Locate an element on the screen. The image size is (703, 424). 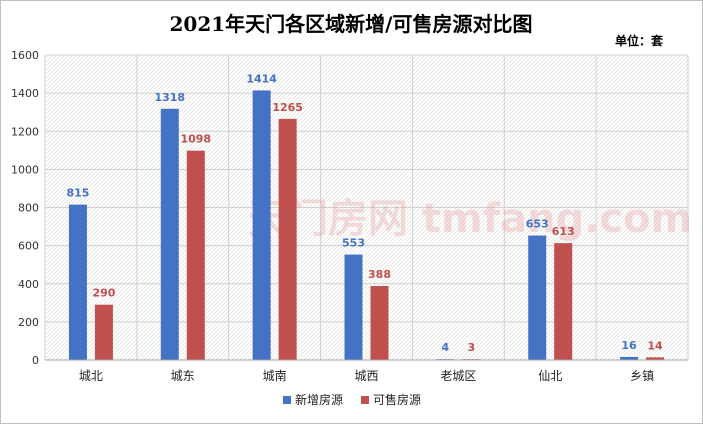
data-label: 3 is located at coordinates (472, 347).